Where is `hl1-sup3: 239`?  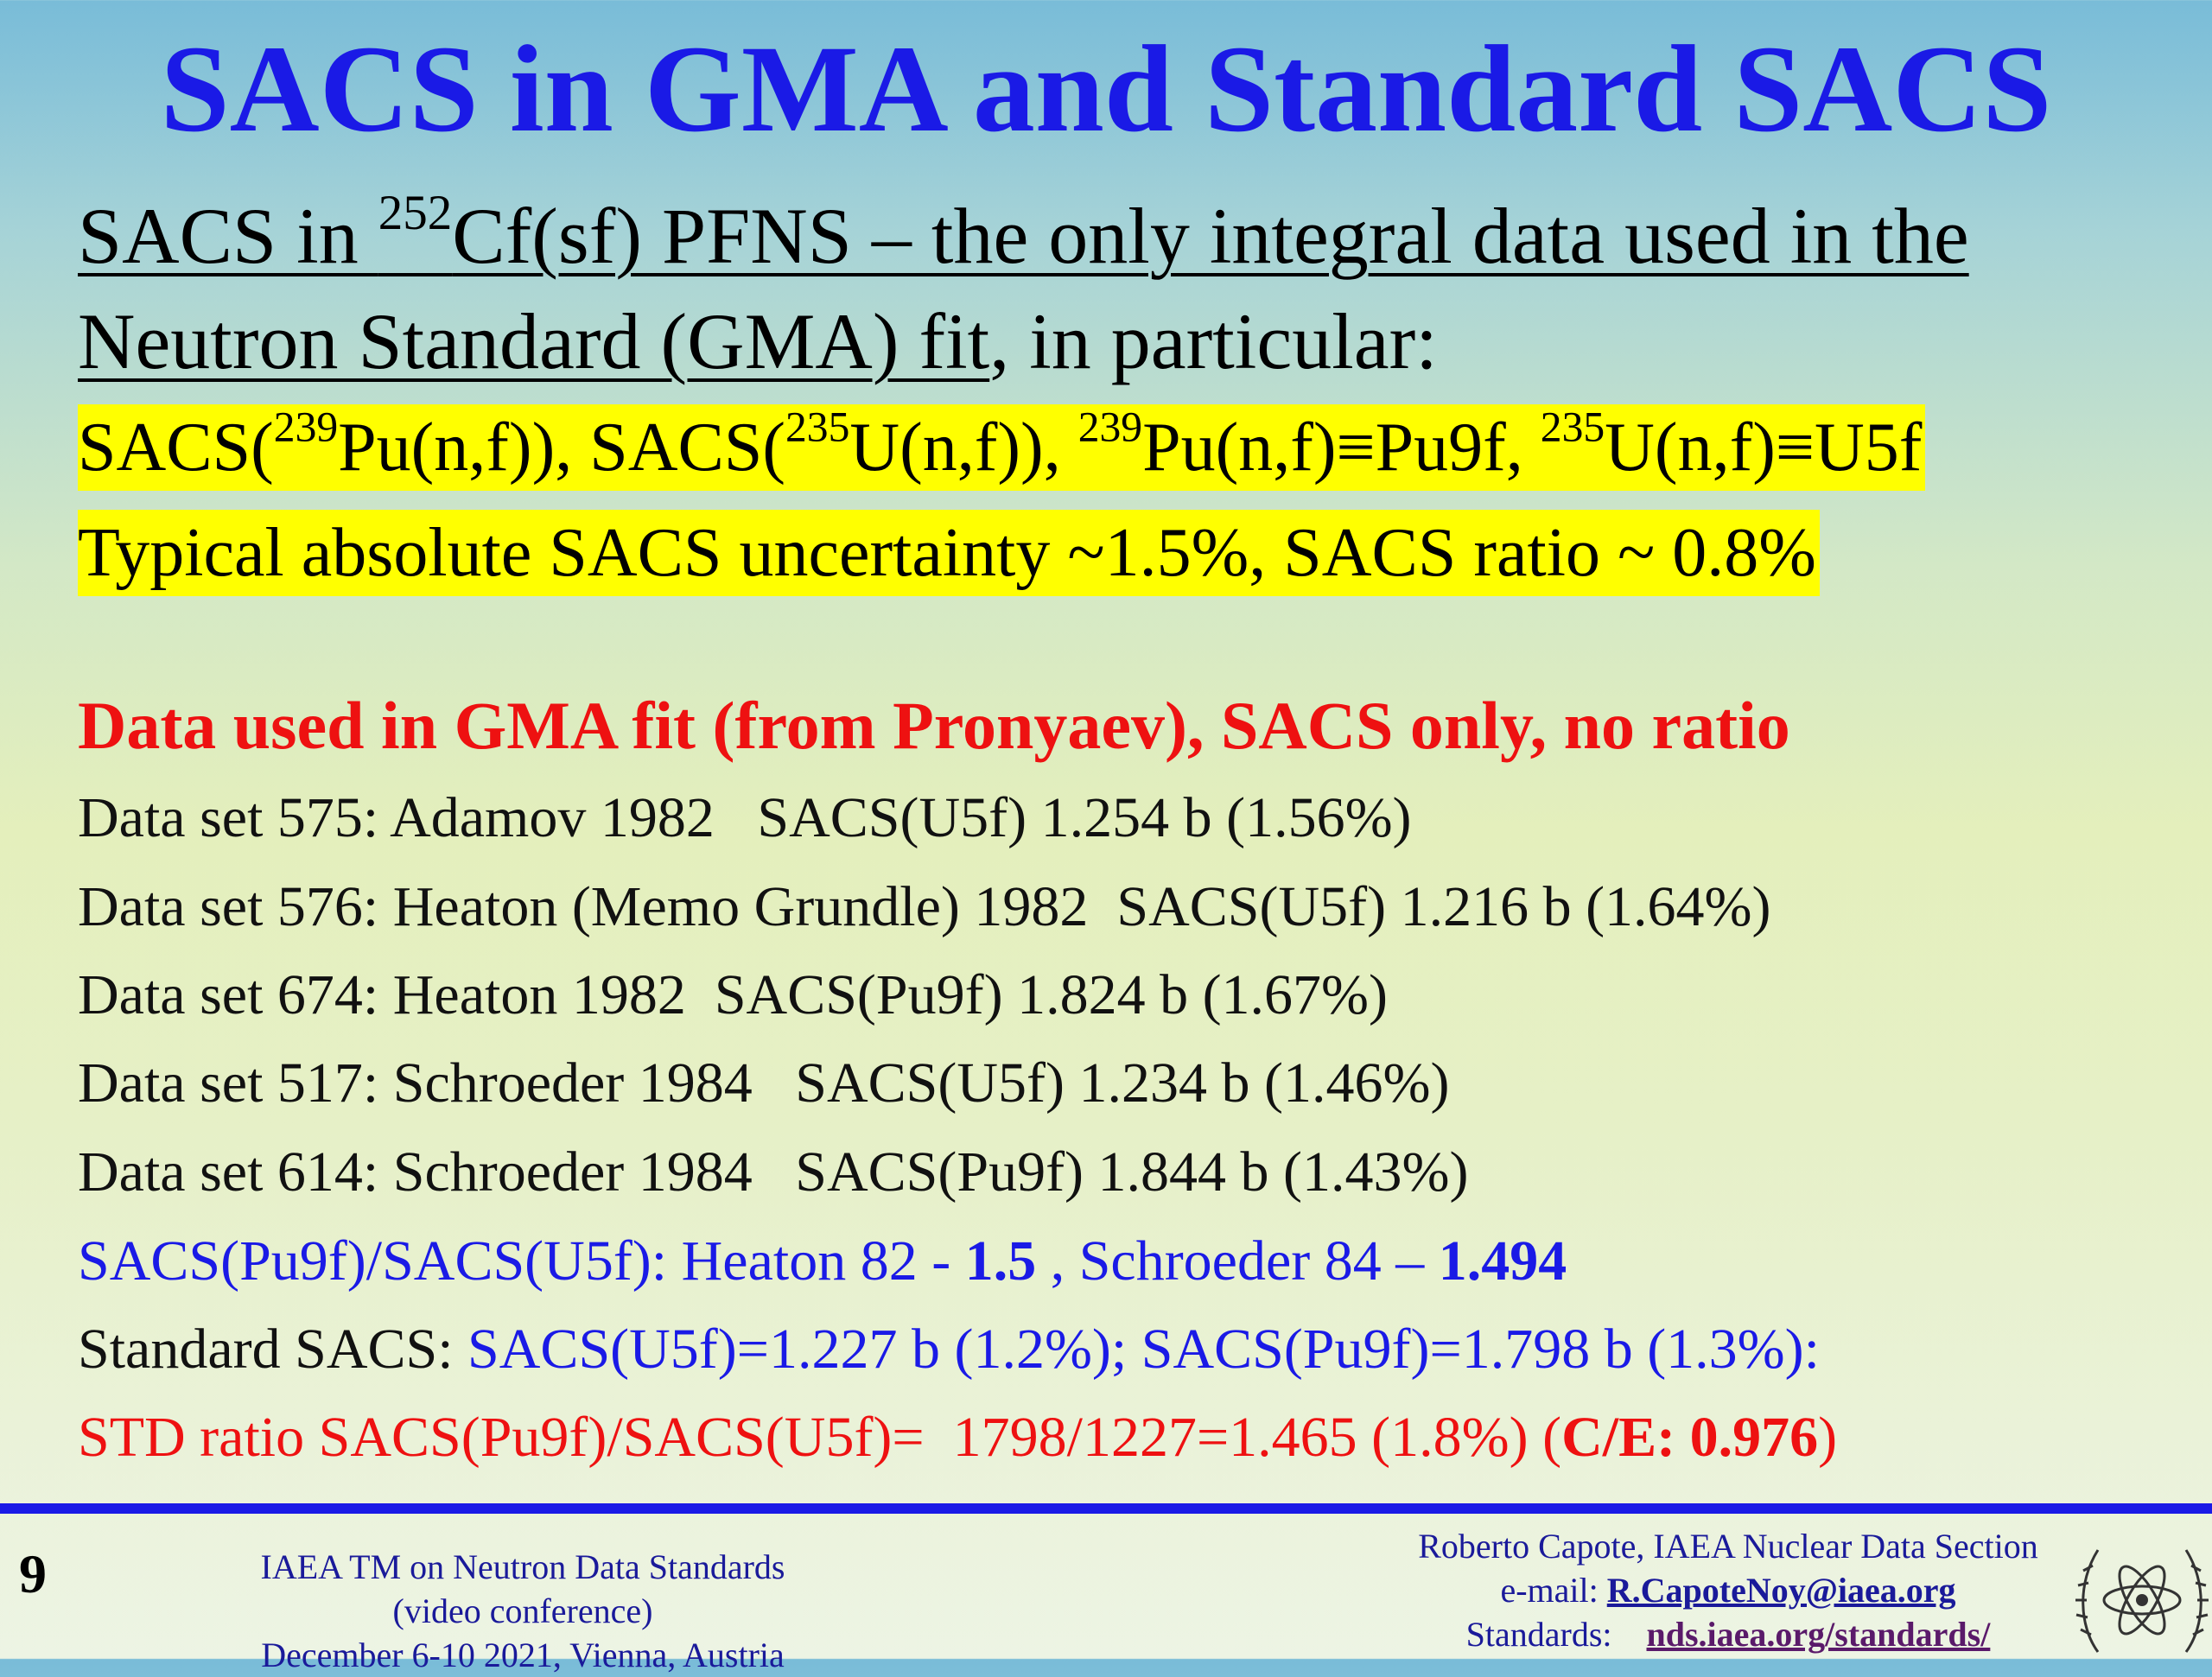
hl1-sup3: 239 is located at coordinates (1110, 427).